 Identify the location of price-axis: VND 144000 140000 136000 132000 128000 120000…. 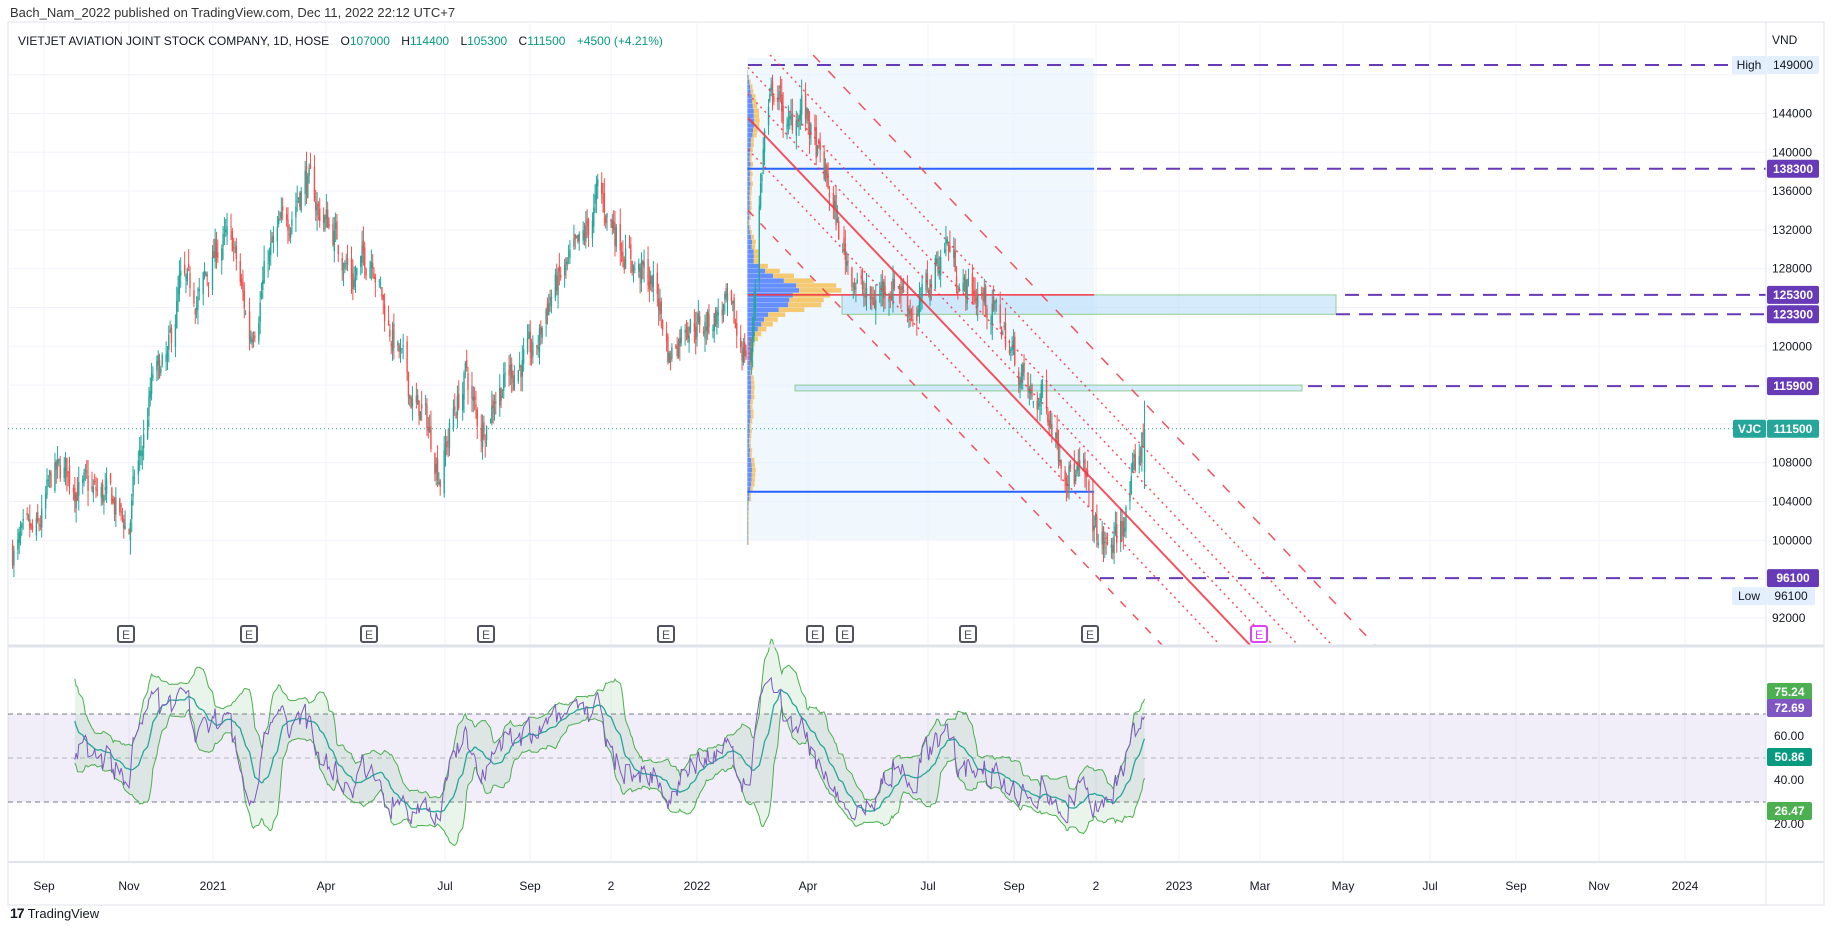
(1775, 329).